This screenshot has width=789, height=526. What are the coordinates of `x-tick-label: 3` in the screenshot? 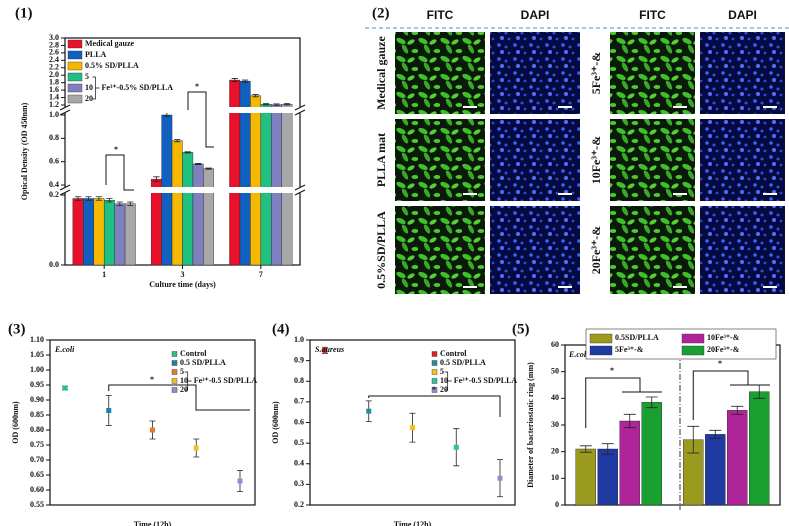 It's located at (183, 274).